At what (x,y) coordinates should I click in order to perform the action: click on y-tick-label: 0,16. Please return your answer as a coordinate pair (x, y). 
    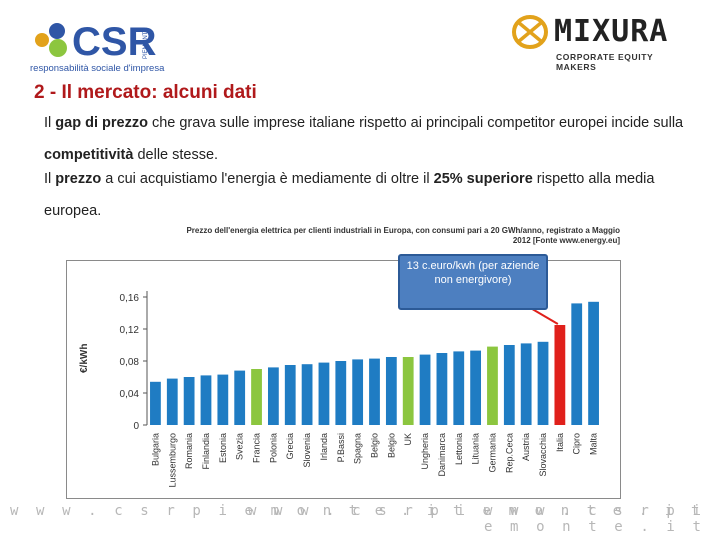
    Looking at the image, I should click on (130, 298).